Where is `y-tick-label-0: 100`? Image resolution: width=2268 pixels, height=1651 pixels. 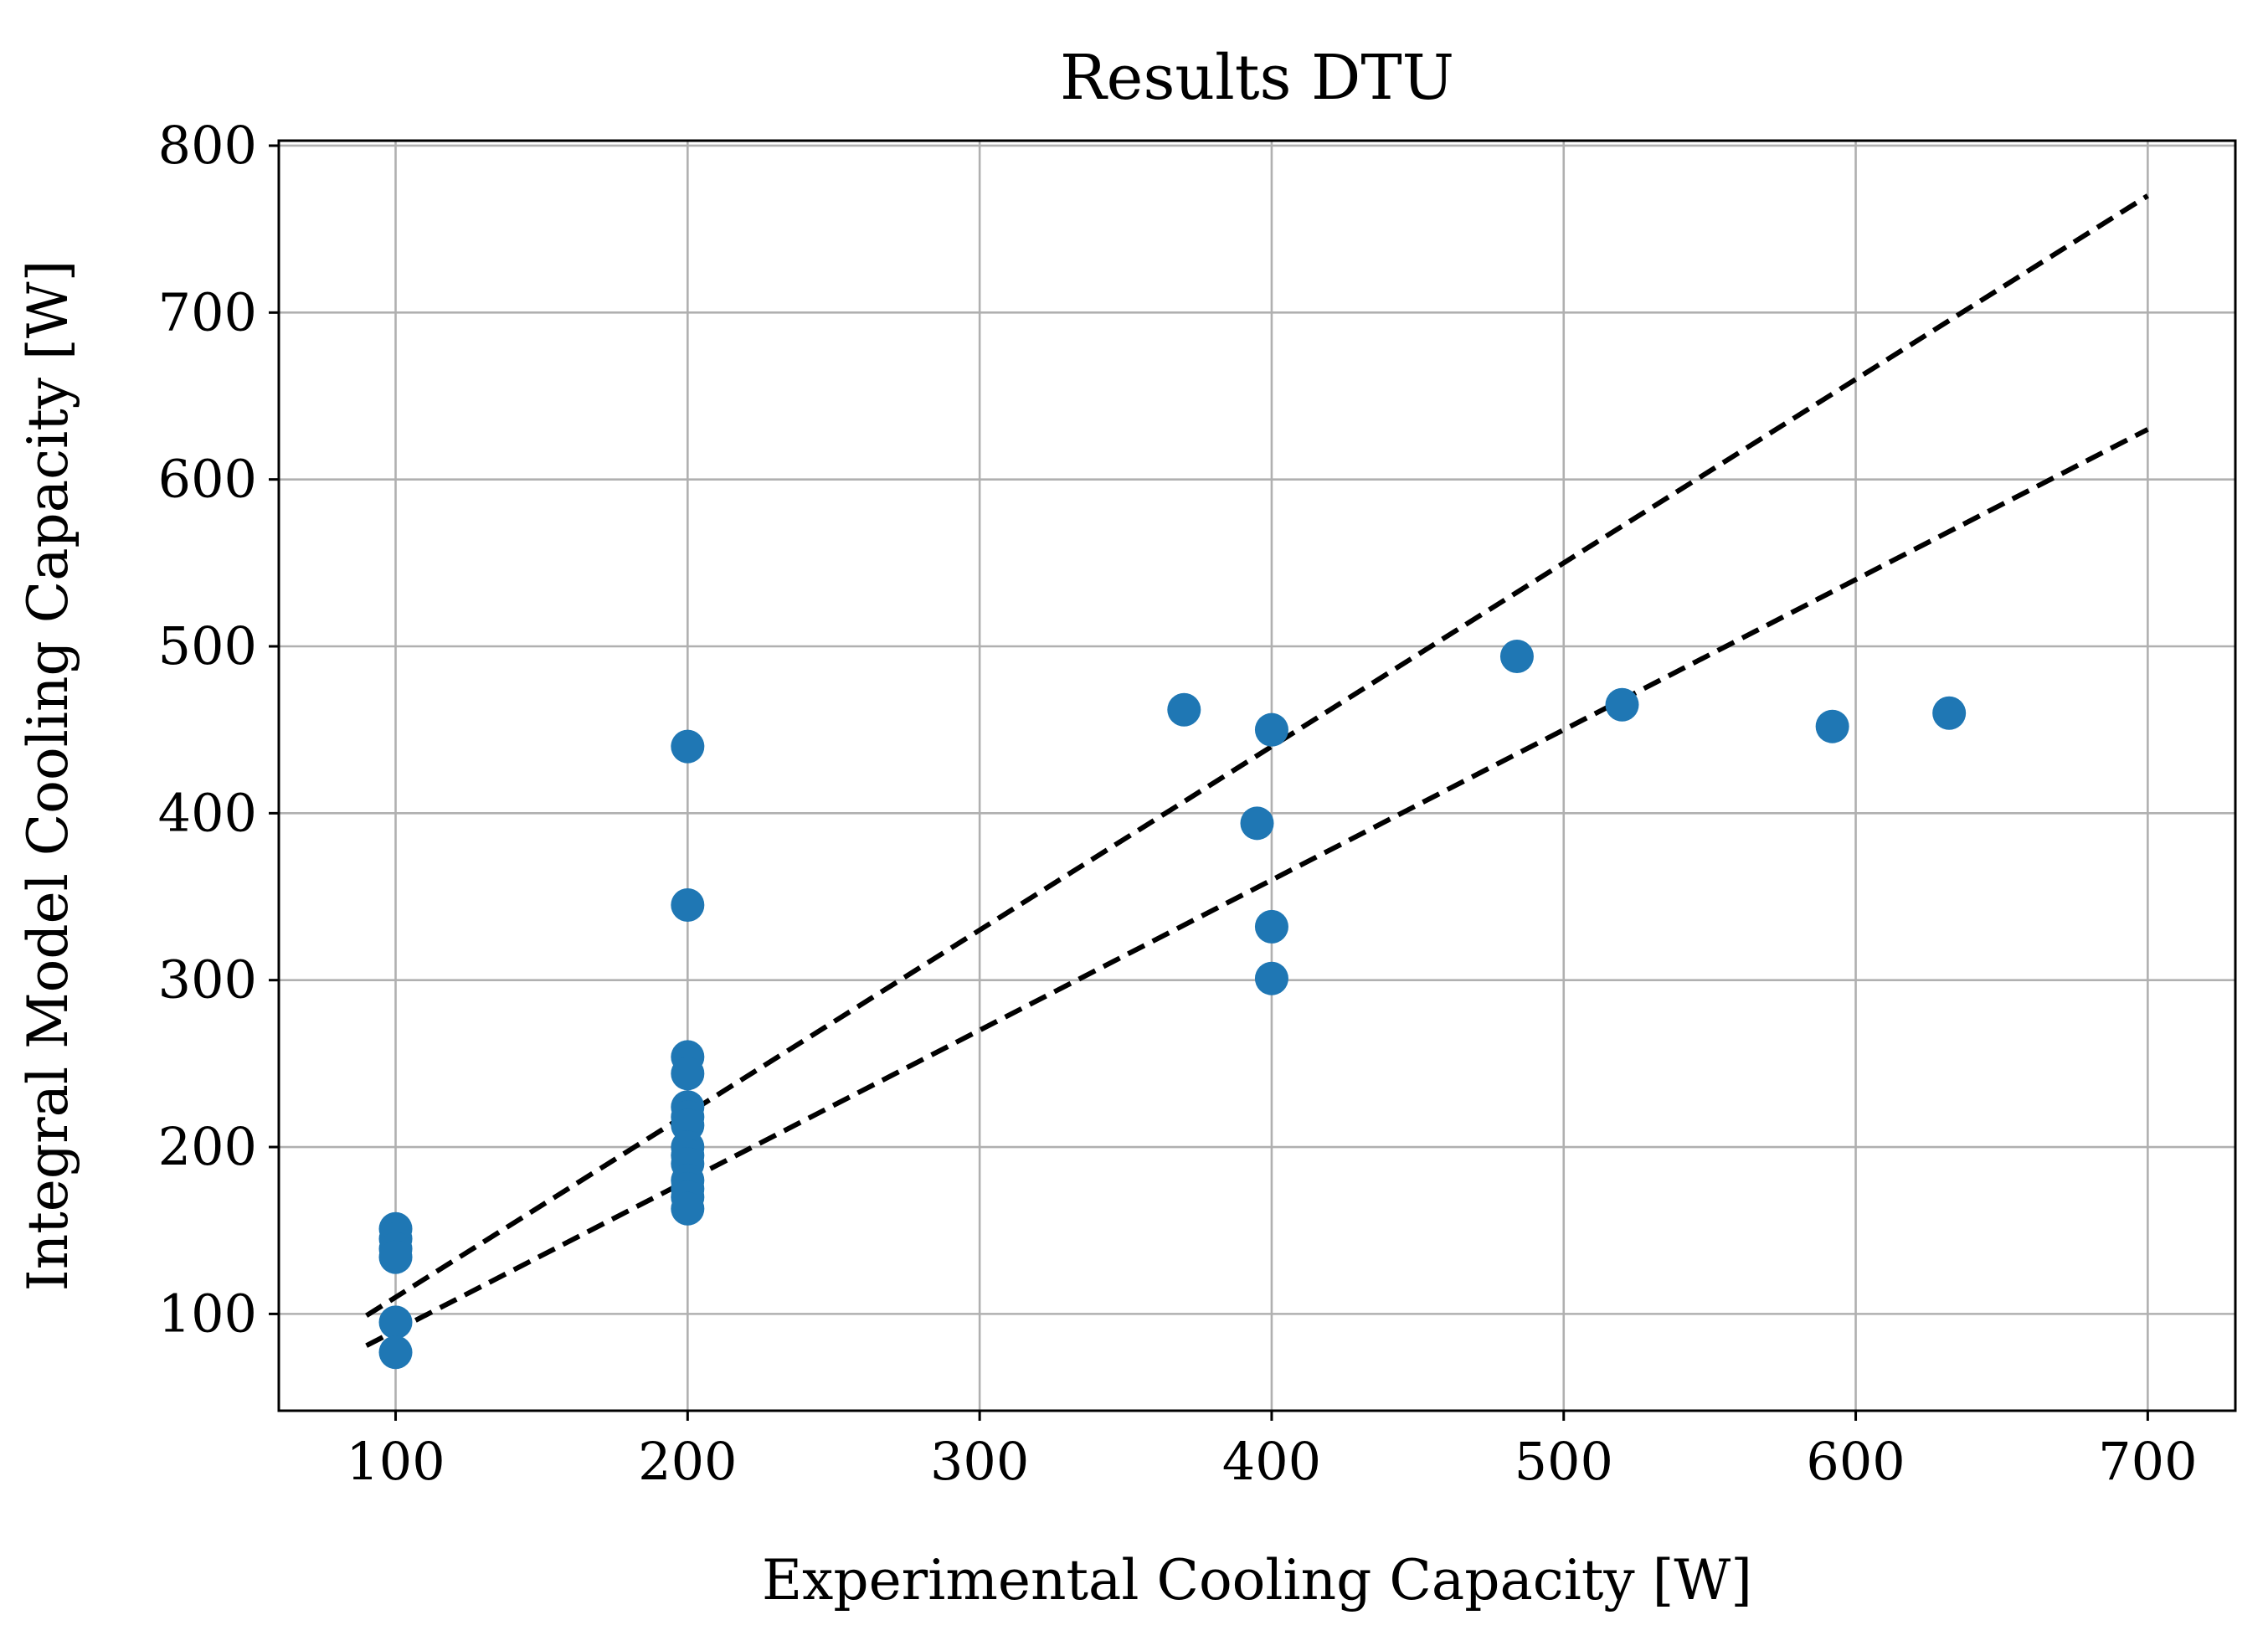 y-tick-label-0: 100 is located at coordinates (208, 1313).